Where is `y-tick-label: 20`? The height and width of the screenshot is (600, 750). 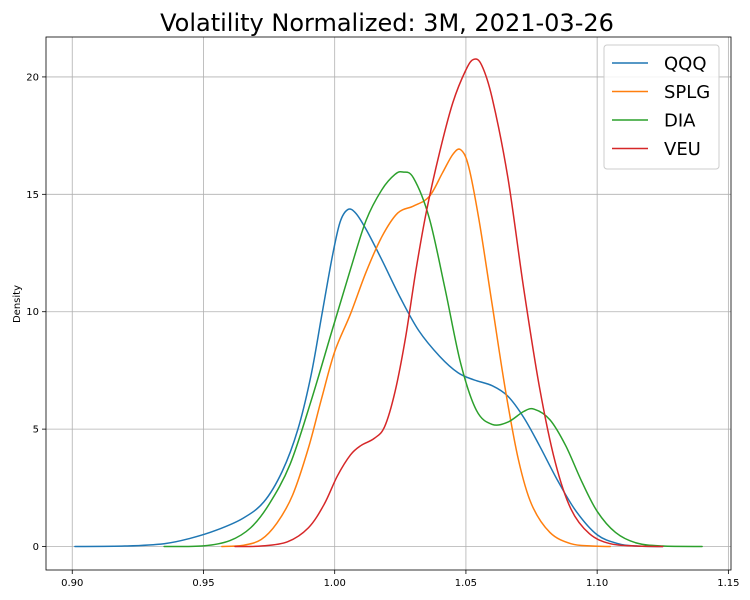
y-tick-label: 20 is located at coordinates (32, 77).